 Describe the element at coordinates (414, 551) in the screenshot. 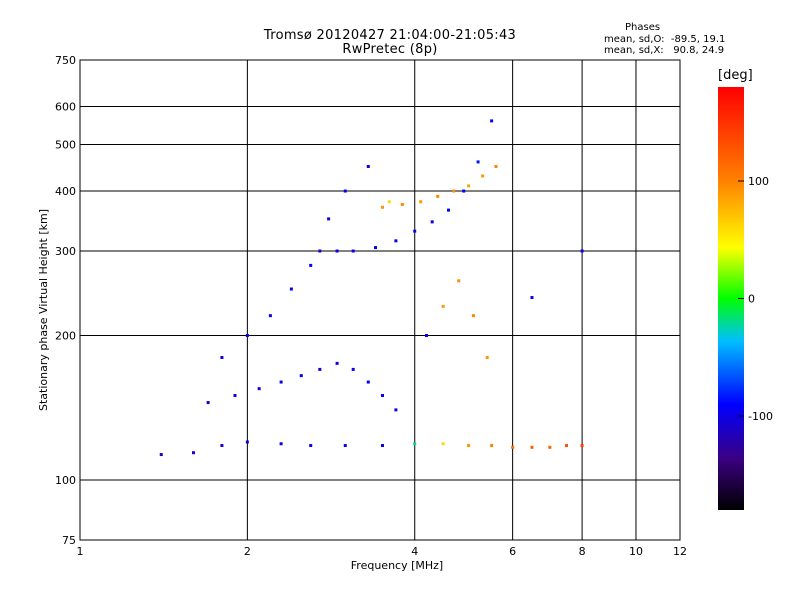

I see `x-tick-label: 4` at that location.